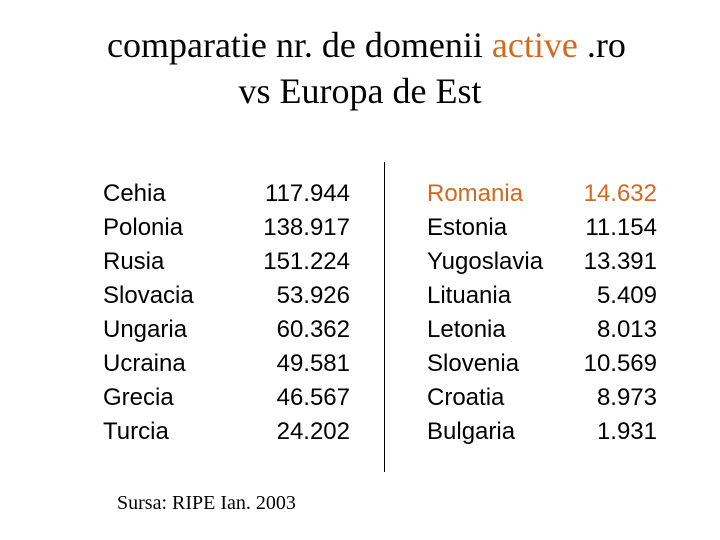 The image size is (720, 540). I want to click on country-name: Rusia, so click(134, 261).